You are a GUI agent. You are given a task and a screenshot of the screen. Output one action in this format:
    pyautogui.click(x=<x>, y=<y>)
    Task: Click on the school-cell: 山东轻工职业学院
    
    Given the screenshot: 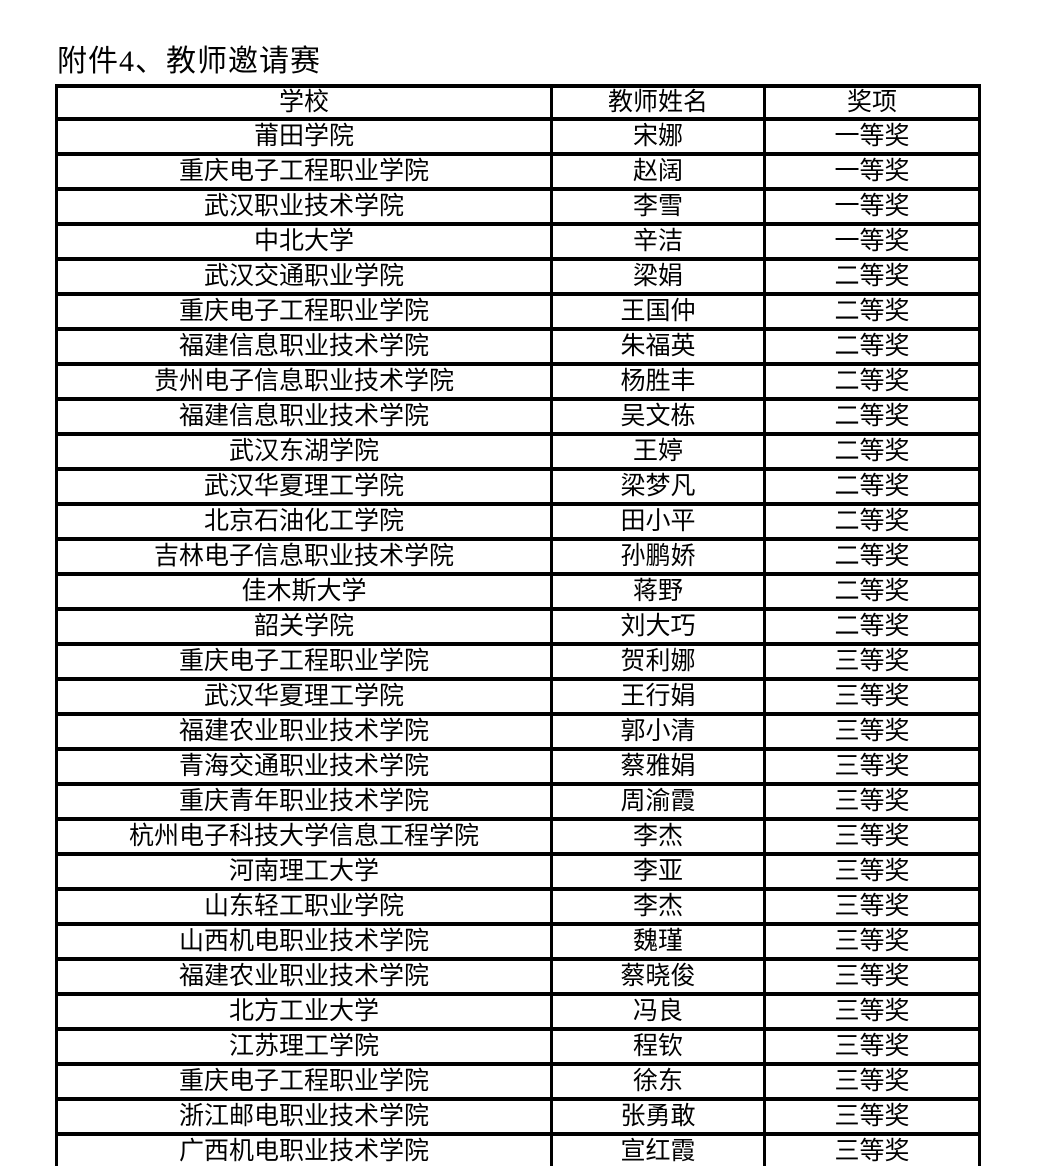 What is the action you would take?
    pyautogui.click(x=304, y=906)
    